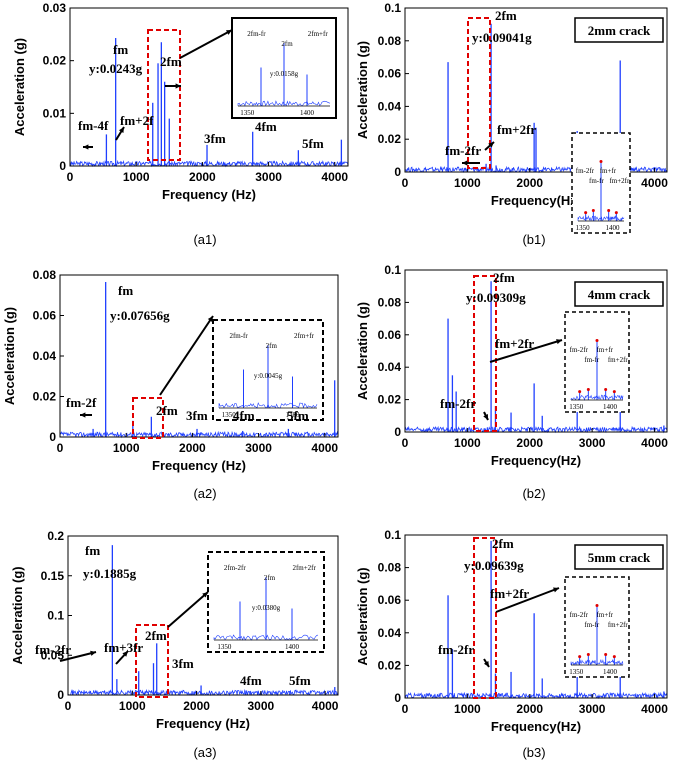 The width and height of the screenshot is (685, 767). I want to click on annotation-fourth: 4fm, so click(244, 415).